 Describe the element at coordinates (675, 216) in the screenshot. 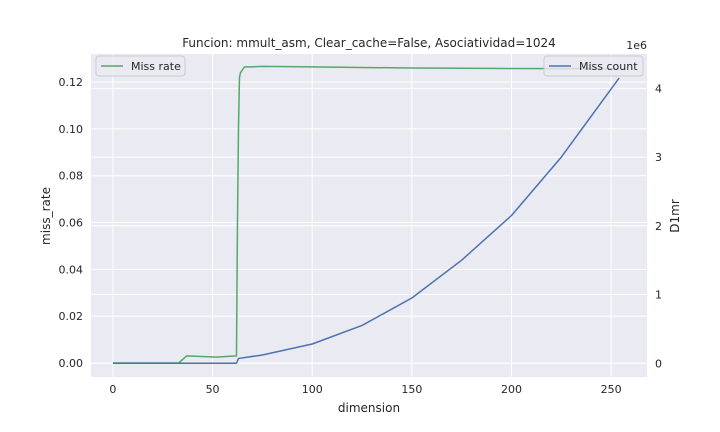

I see `right-axis-label: D1mr` at that location.